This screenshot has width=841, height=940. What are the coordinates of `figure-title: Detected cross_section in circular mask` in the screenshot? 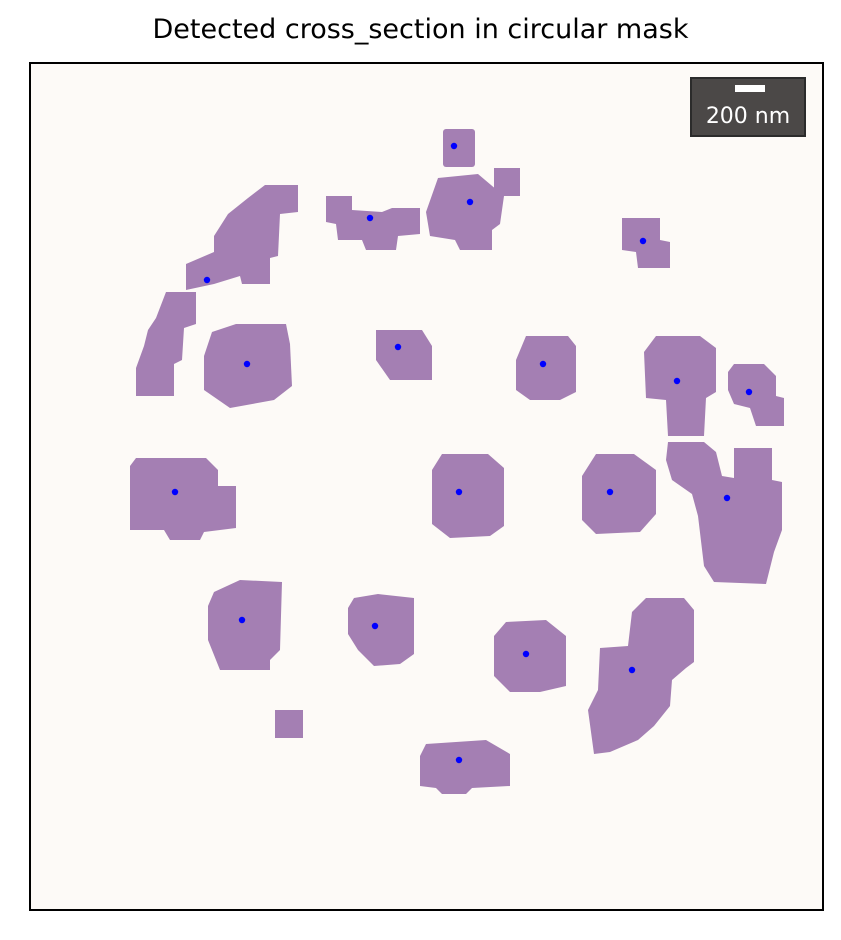 It's located at (420, 29).